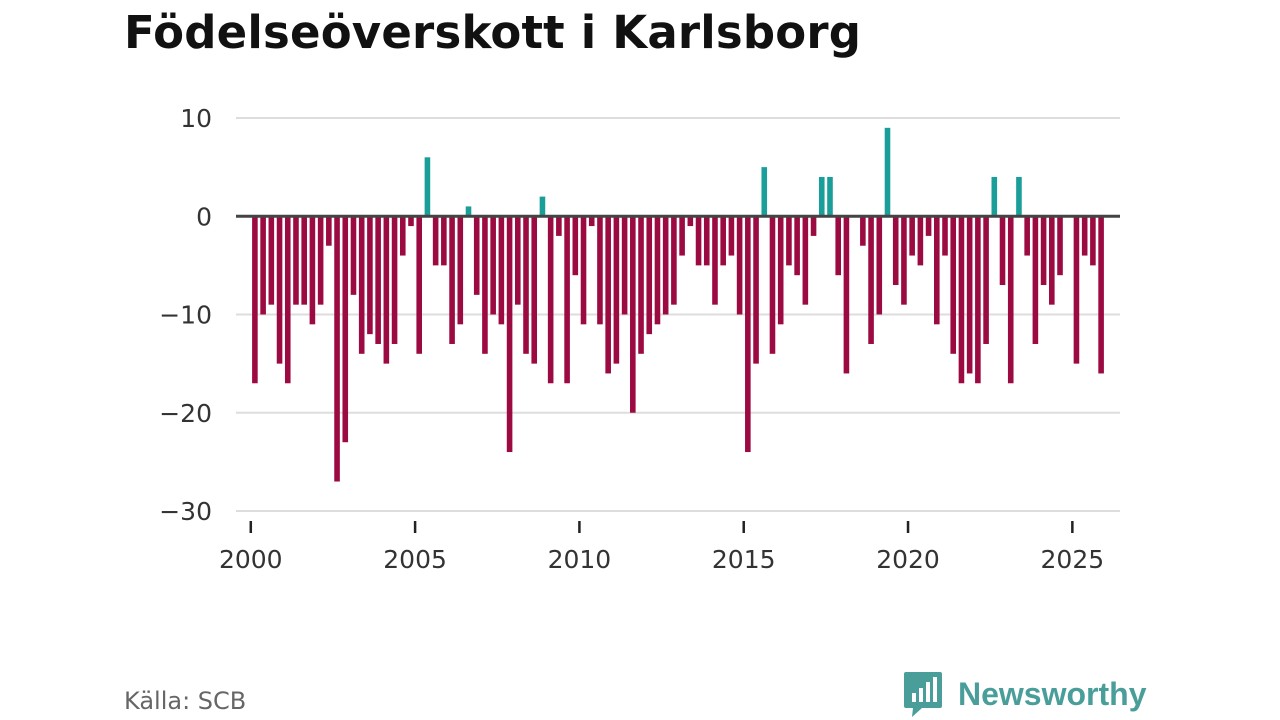 This screenshot has height=720, width=1280. What do you see at coordinates (415, 559) in the screenshot?
I see `x-tick-label: 2005` at bounding box center [415, 559].